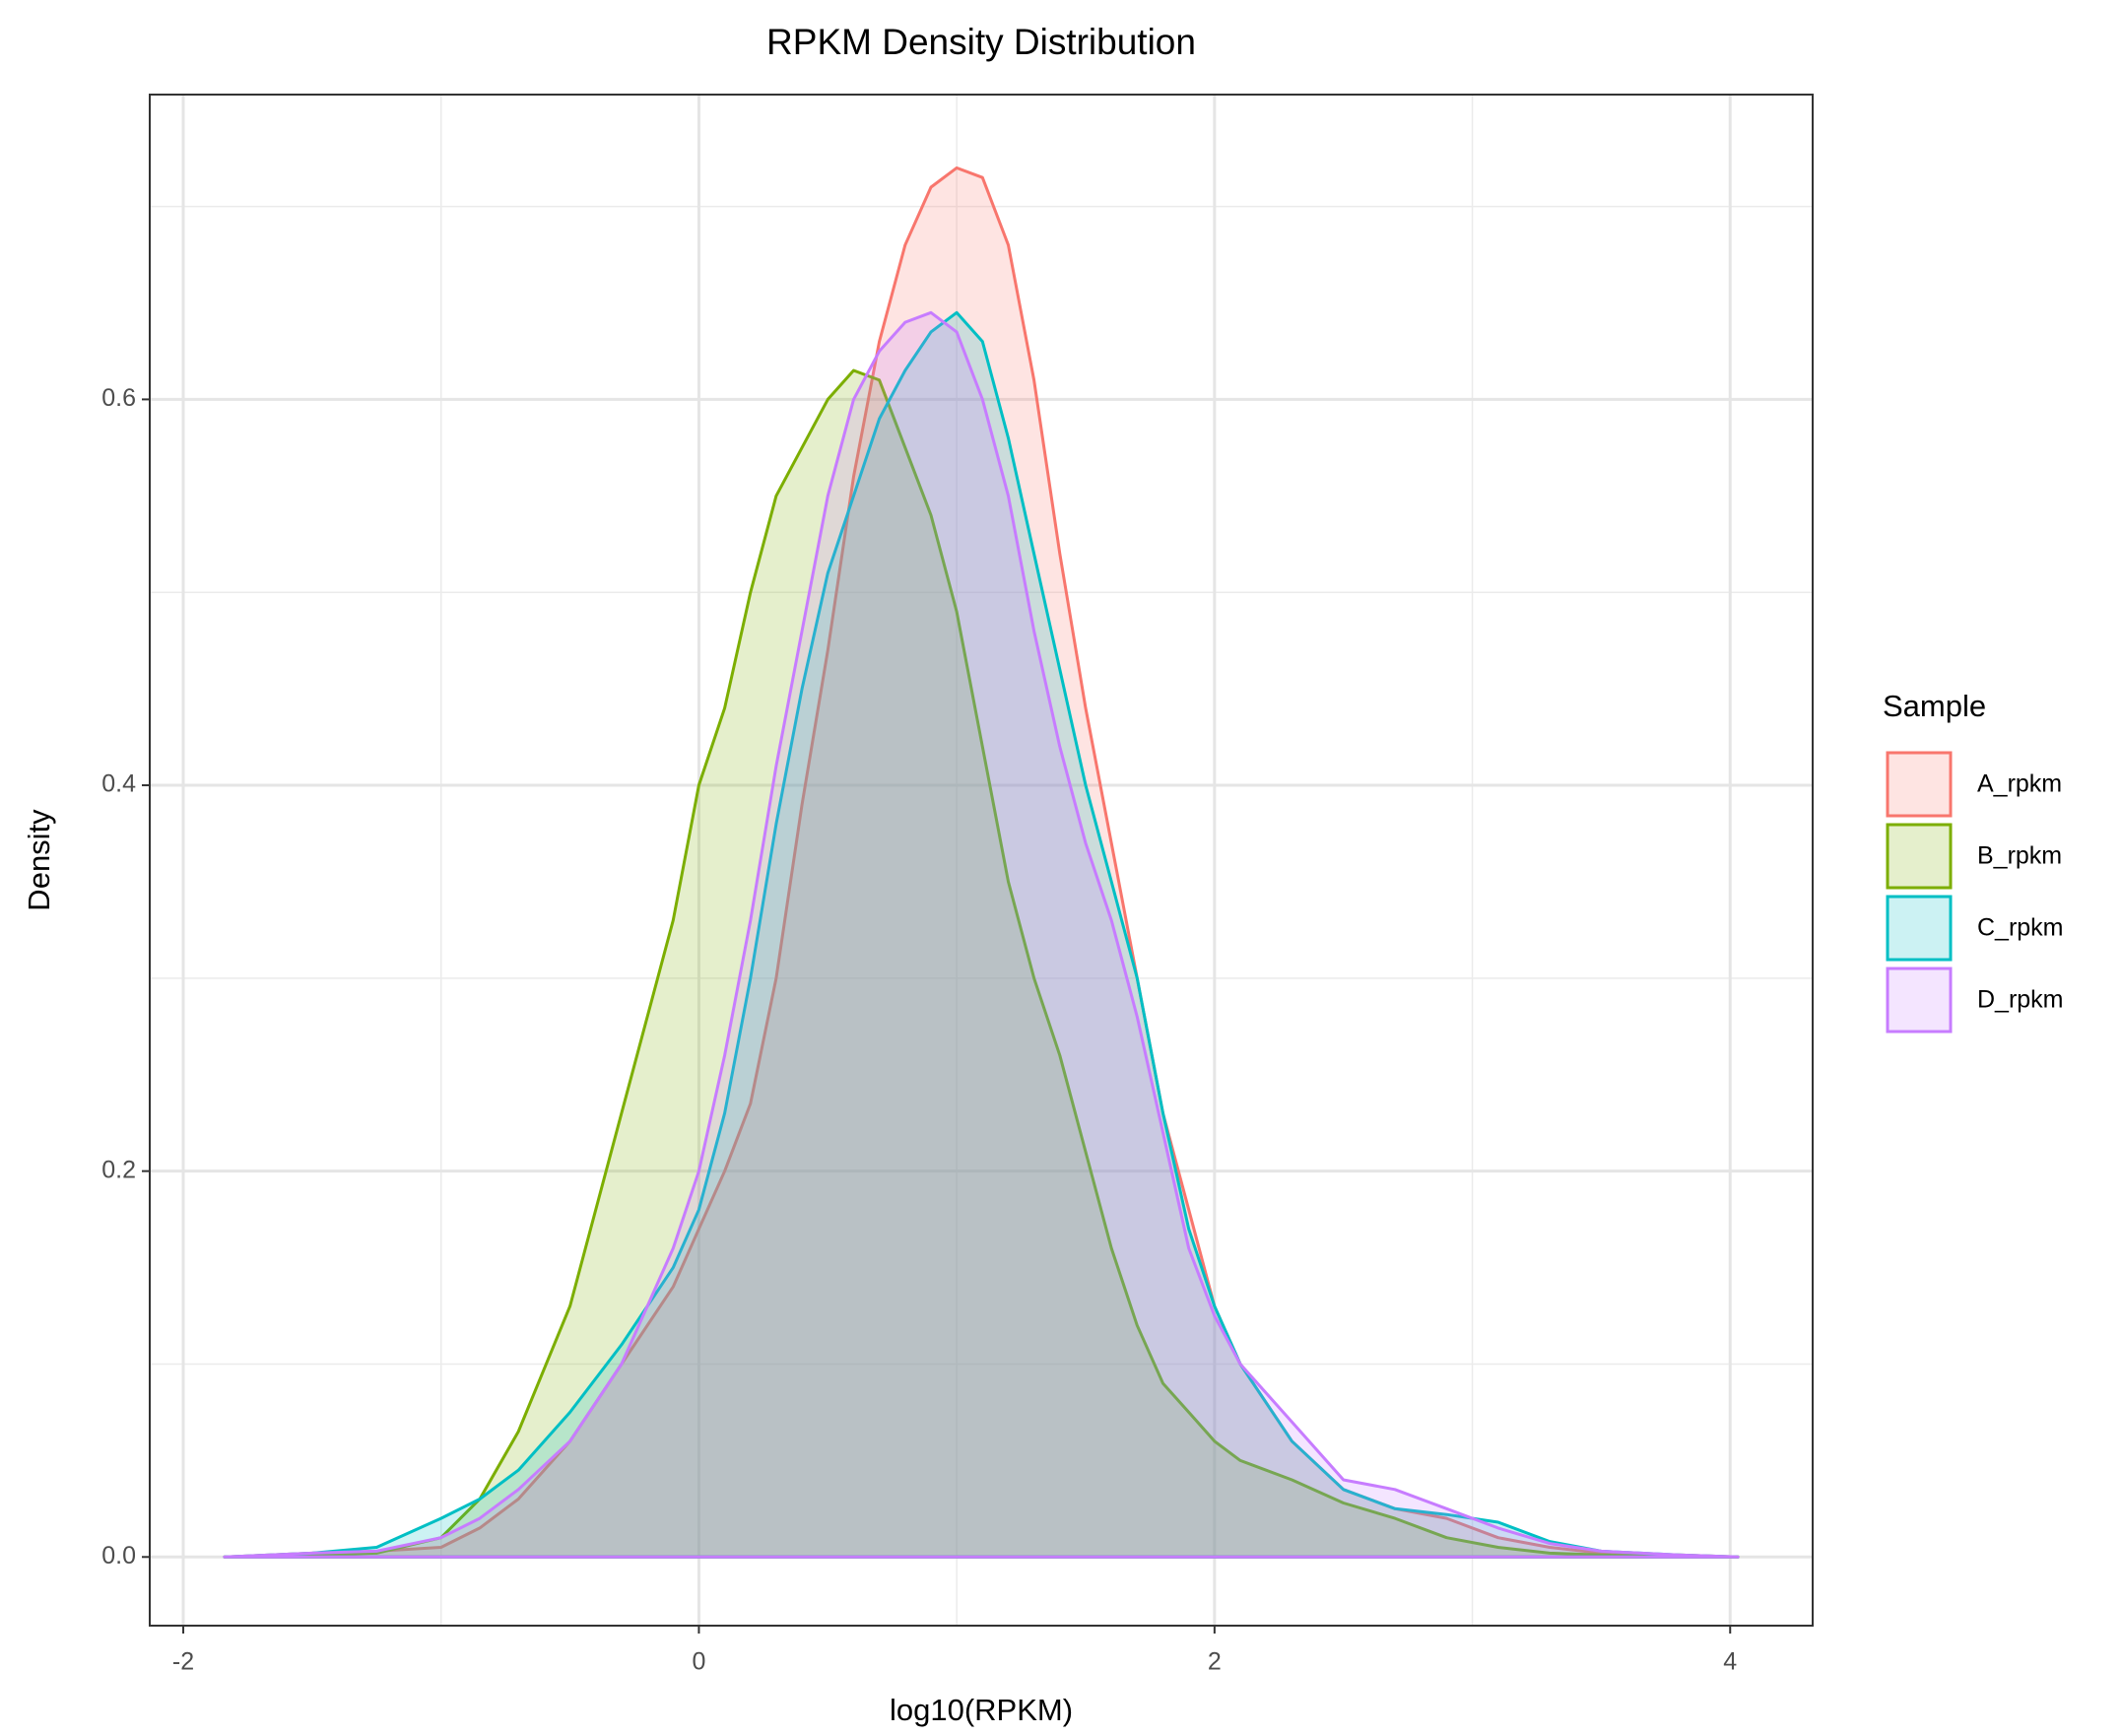 The image size is (2122, 1736). What do you see at coordinates (2020, 928) in the screenshot?
I see `legend-label: C_rpkm` at bounding box center [2020, 928].